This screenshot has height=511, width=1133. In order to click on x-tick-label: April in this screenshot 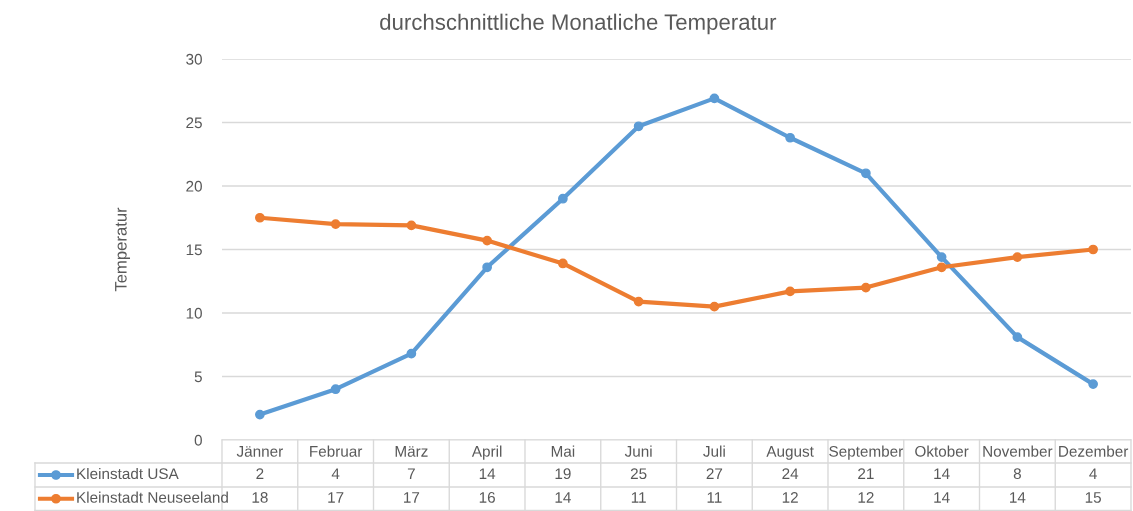, I will do `click(486, 452)`.